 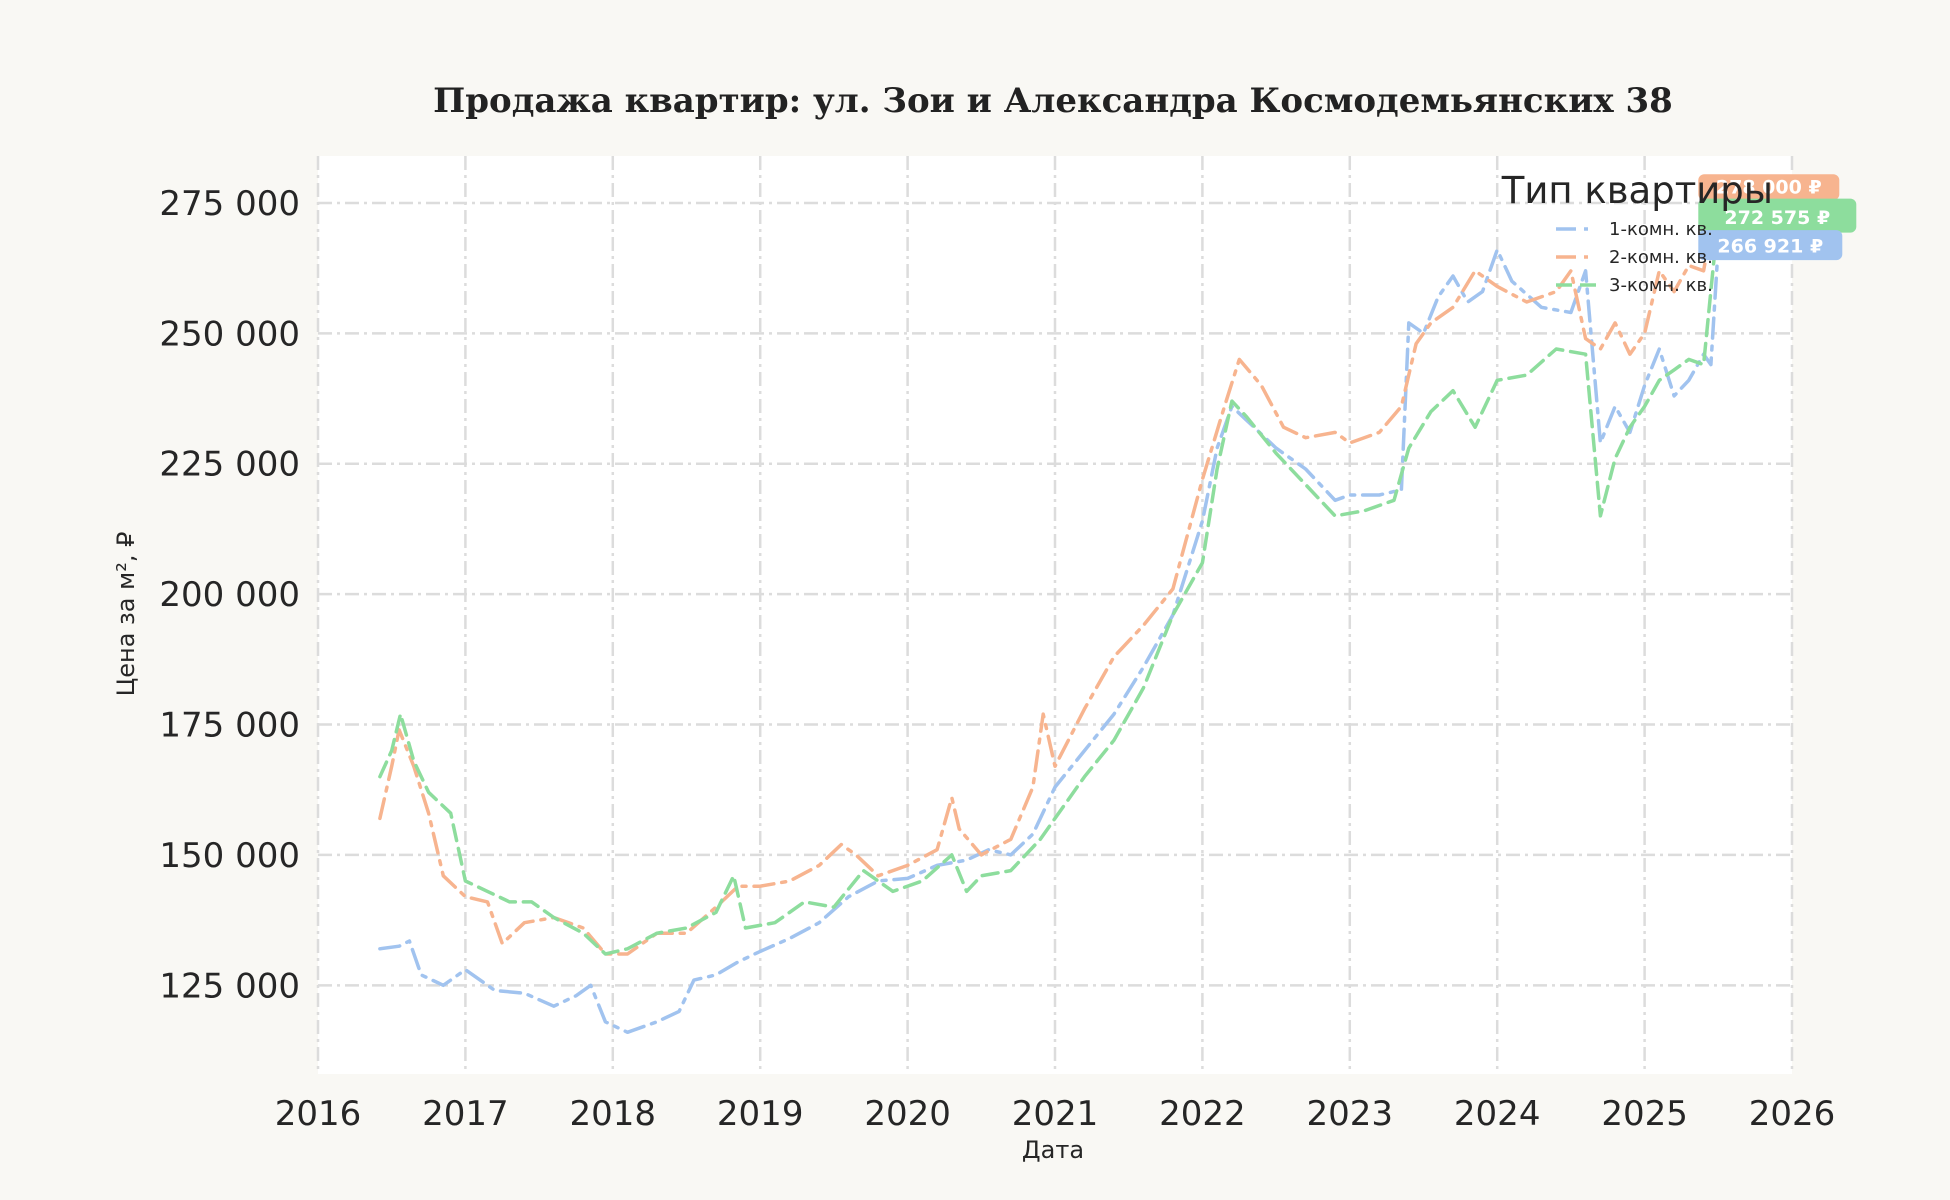 I want to click on x-tick-label-2017: 2017, so click(x=465, y=1114).